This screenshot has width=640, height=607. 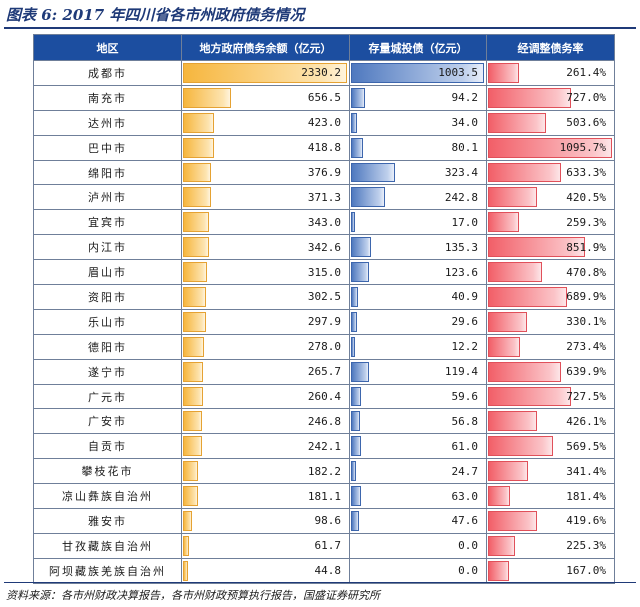 I want to click on ratio-cell: 569.5%, so click(x=550, y=446).